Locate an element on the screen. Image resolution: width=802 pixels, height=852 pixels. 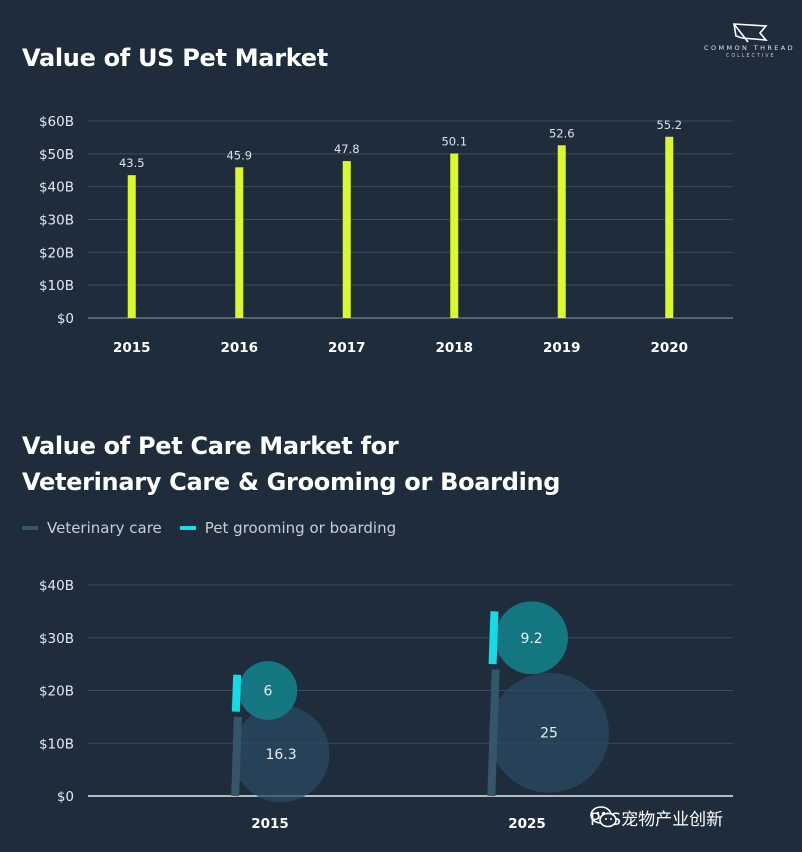
legend-swatch-grooming is located at coordinates (187, 528).